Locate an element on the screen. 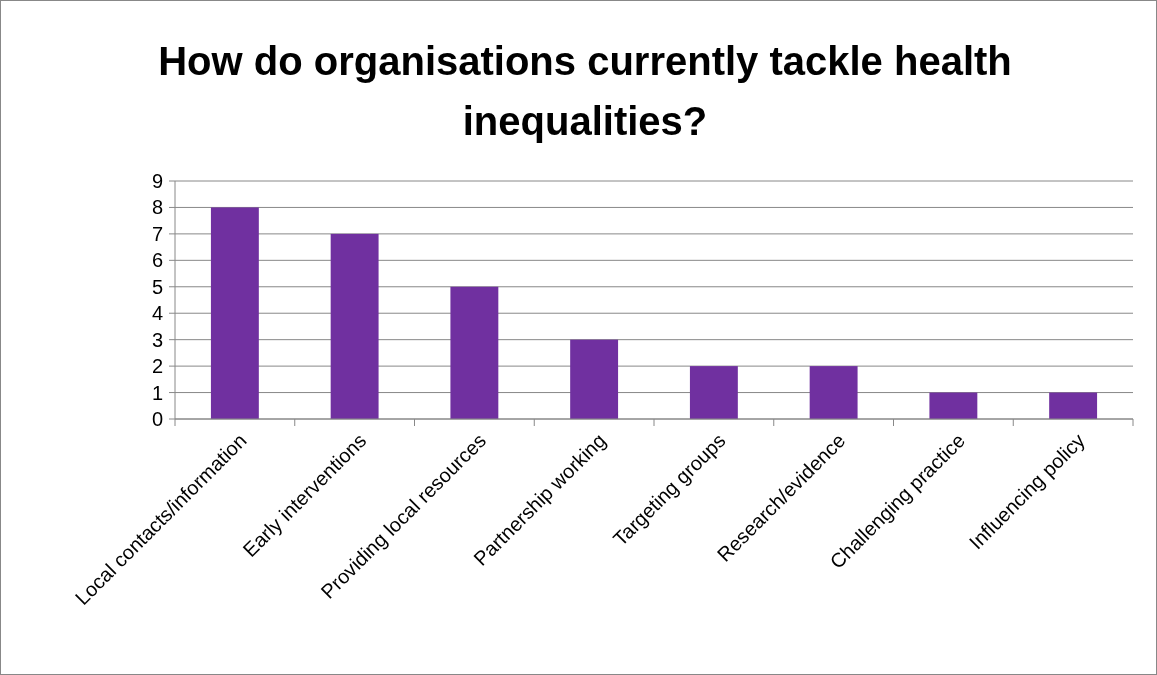 This screenshot has height=675, width=1157. y-tick-label: 2 is located at coordinates (157, 366).